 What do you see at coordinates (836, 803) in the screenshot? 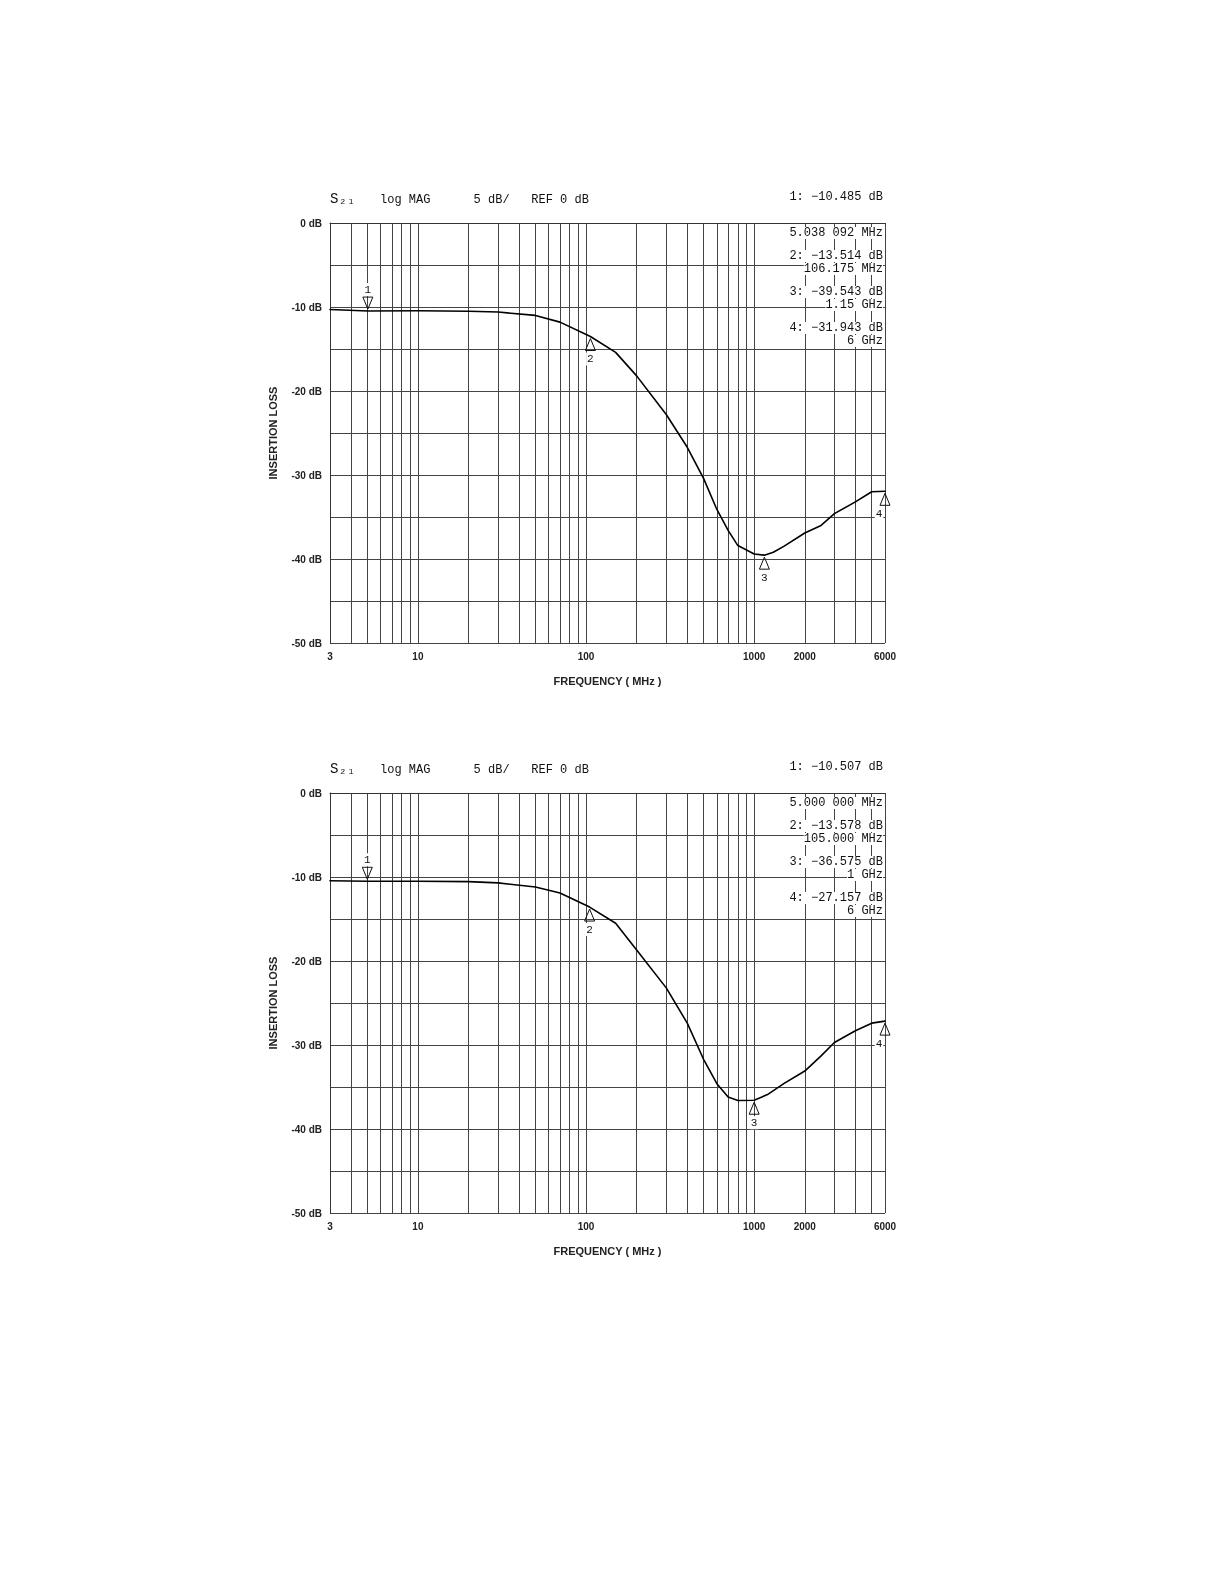
I see `annotation: 5.000 000 MHz` at bounding box center [836, 803].